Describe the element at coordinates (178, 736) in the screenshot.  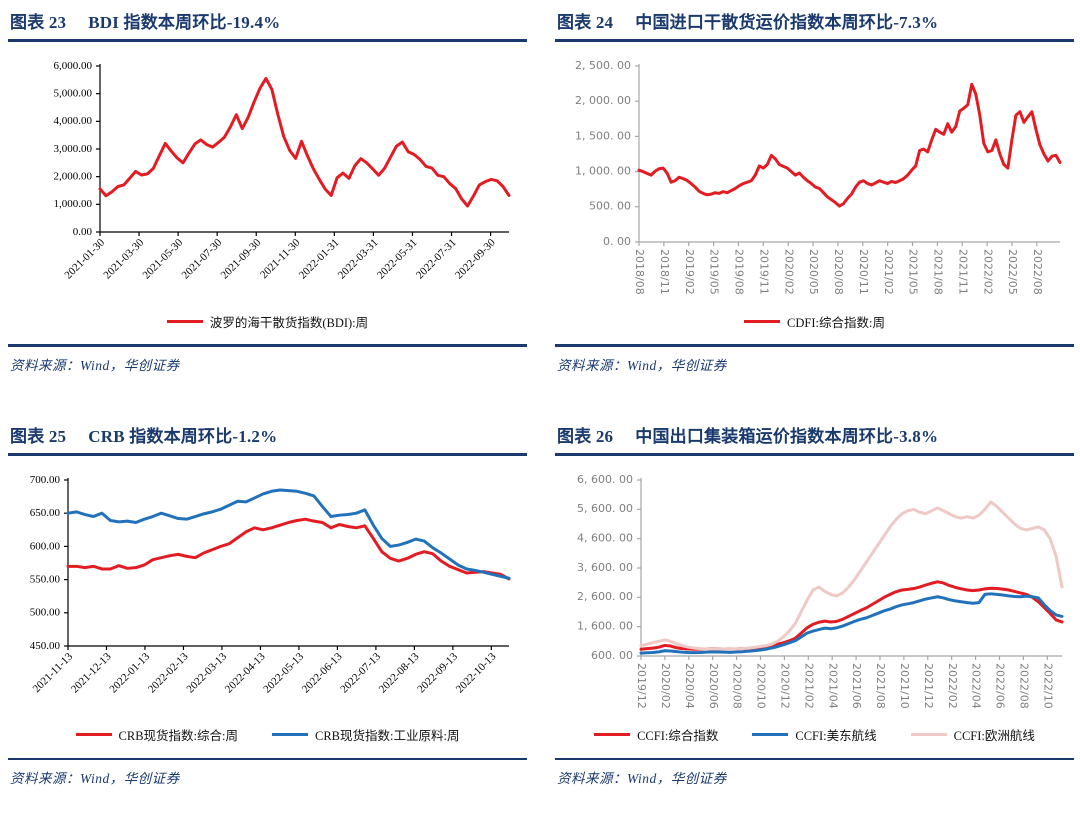
I see `legend-label: CRB现货指数:综合:周` at that location.